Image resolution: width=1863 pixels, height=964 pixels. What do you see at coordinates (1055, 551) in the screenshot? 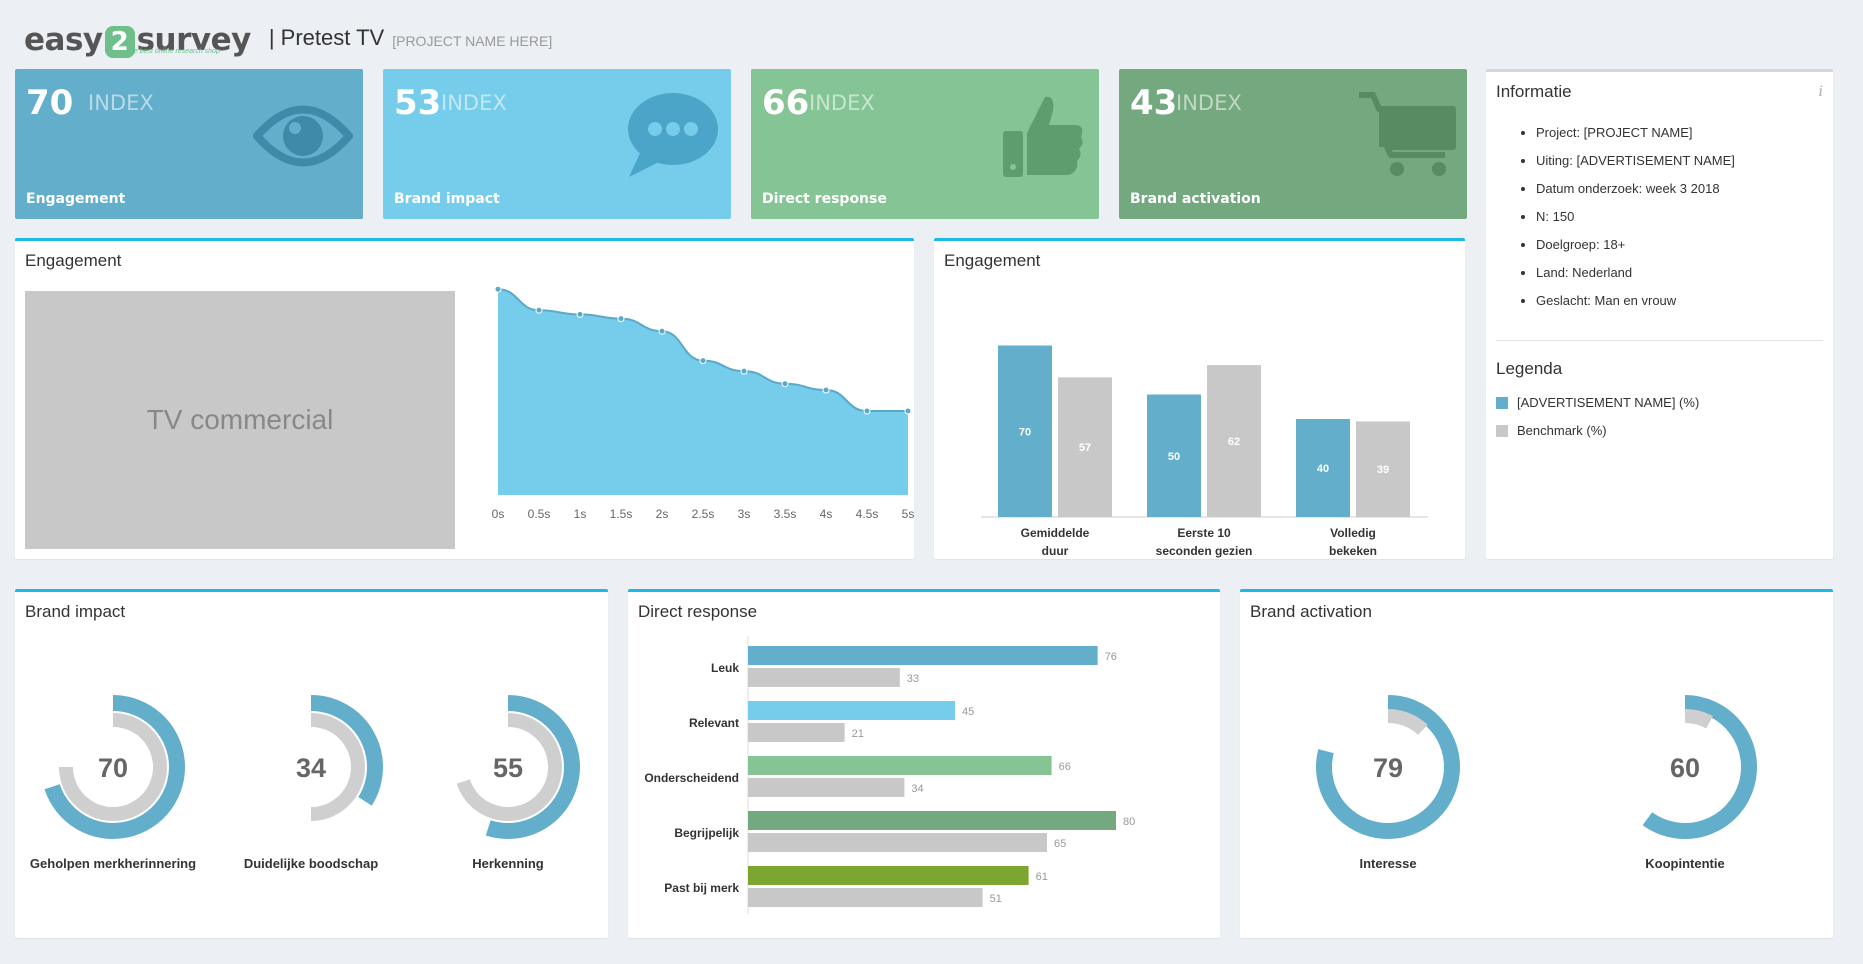
I see `category-label: duur` at bounding box center [1055, 551].